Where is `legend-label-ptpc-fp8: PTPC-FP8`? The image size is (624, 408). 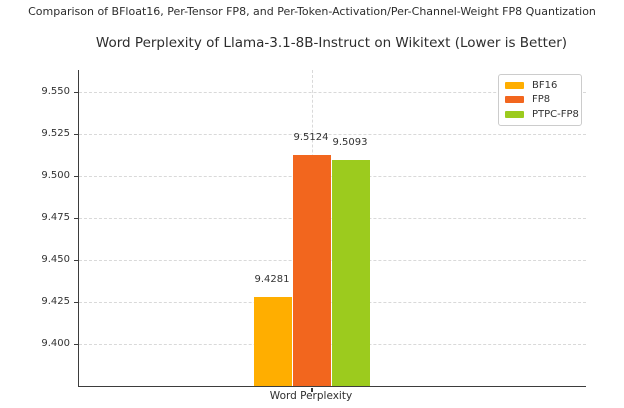
legend-label-ptpc-fp8: PTPC-FP8 is located at coordinates (555, 114).